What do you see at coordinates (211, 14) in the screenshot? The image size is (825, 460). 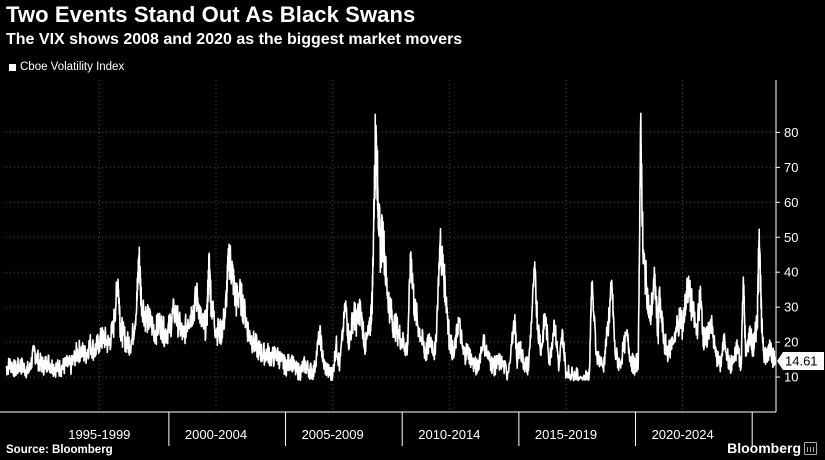 I see `chart-title: Two Events Stand Out As Black Swans` at bounding box center [211, 14].